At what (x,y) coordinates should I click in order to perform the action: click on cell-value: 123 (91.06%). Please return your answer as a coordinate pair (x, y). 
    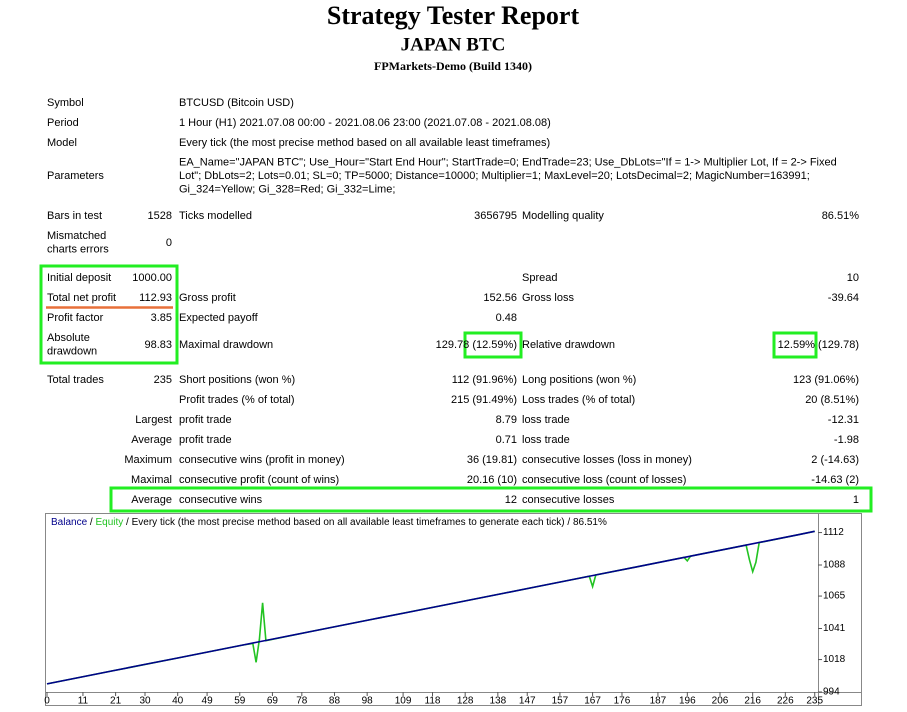
    Looking at the image, I should click on (826, 380).